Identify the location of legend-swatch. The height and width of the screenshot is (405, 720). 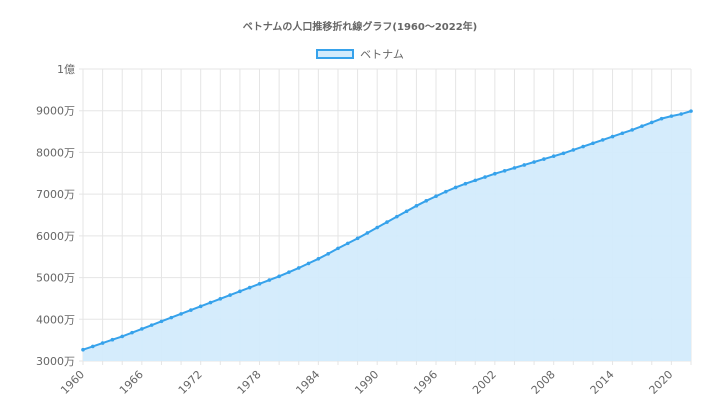
(335, 54).